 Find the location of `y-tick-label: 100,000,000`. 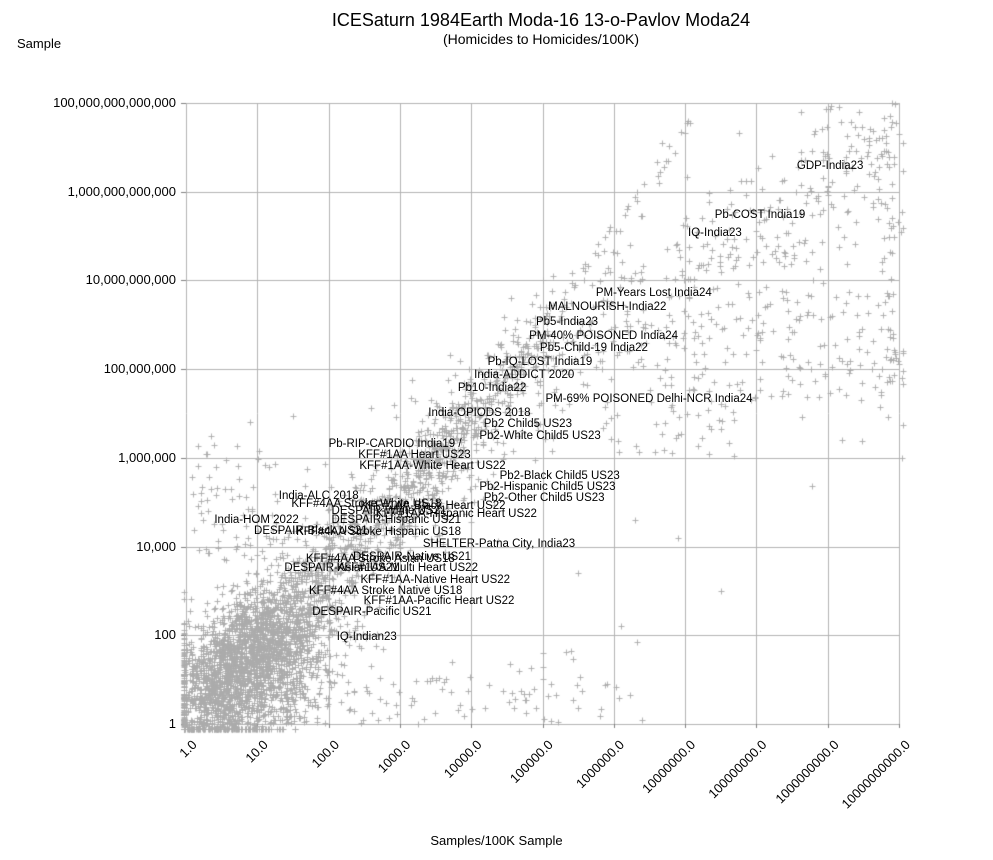

y-tick-label: 100,000,000 is located at coordinates (139, 369).